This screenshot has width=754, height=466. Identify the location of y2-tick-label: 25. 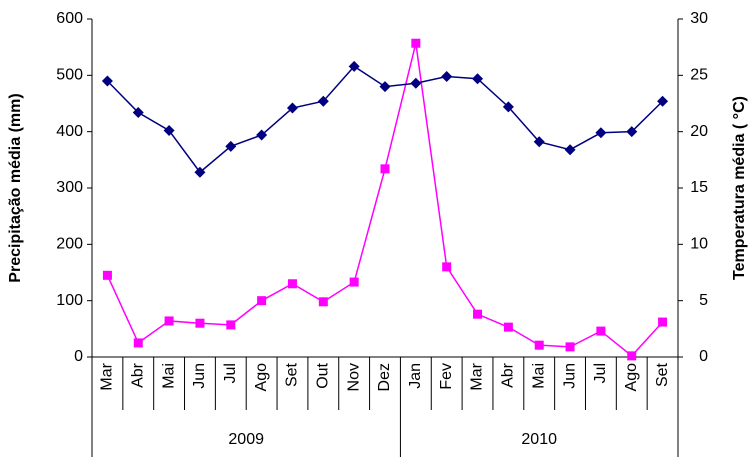
(699, 75).